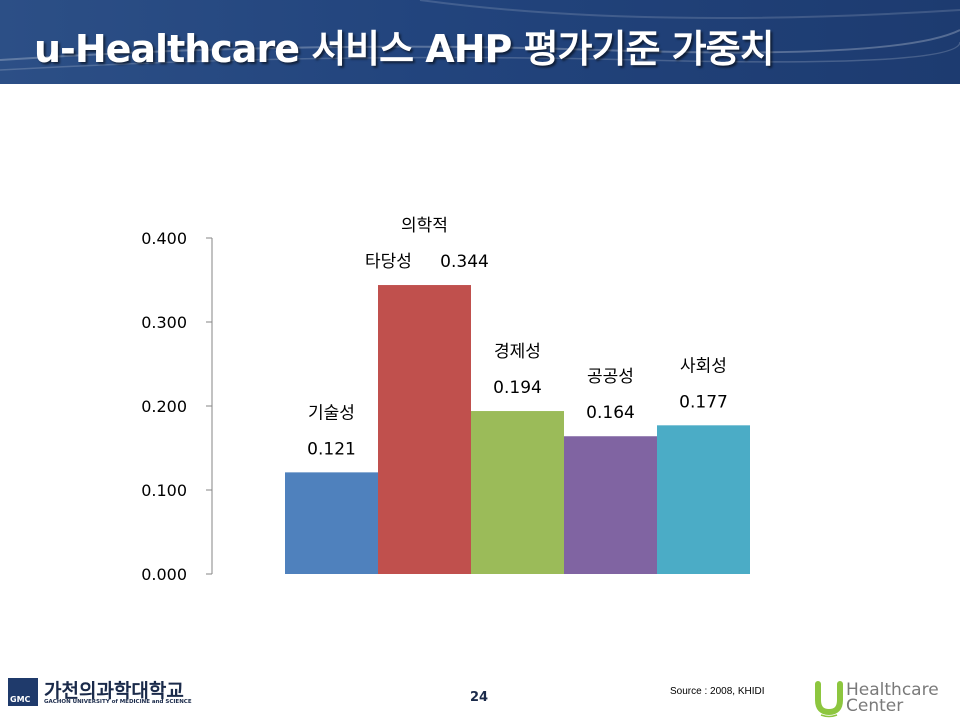  I want to click on value-label: 0.164, so click(610, 413).